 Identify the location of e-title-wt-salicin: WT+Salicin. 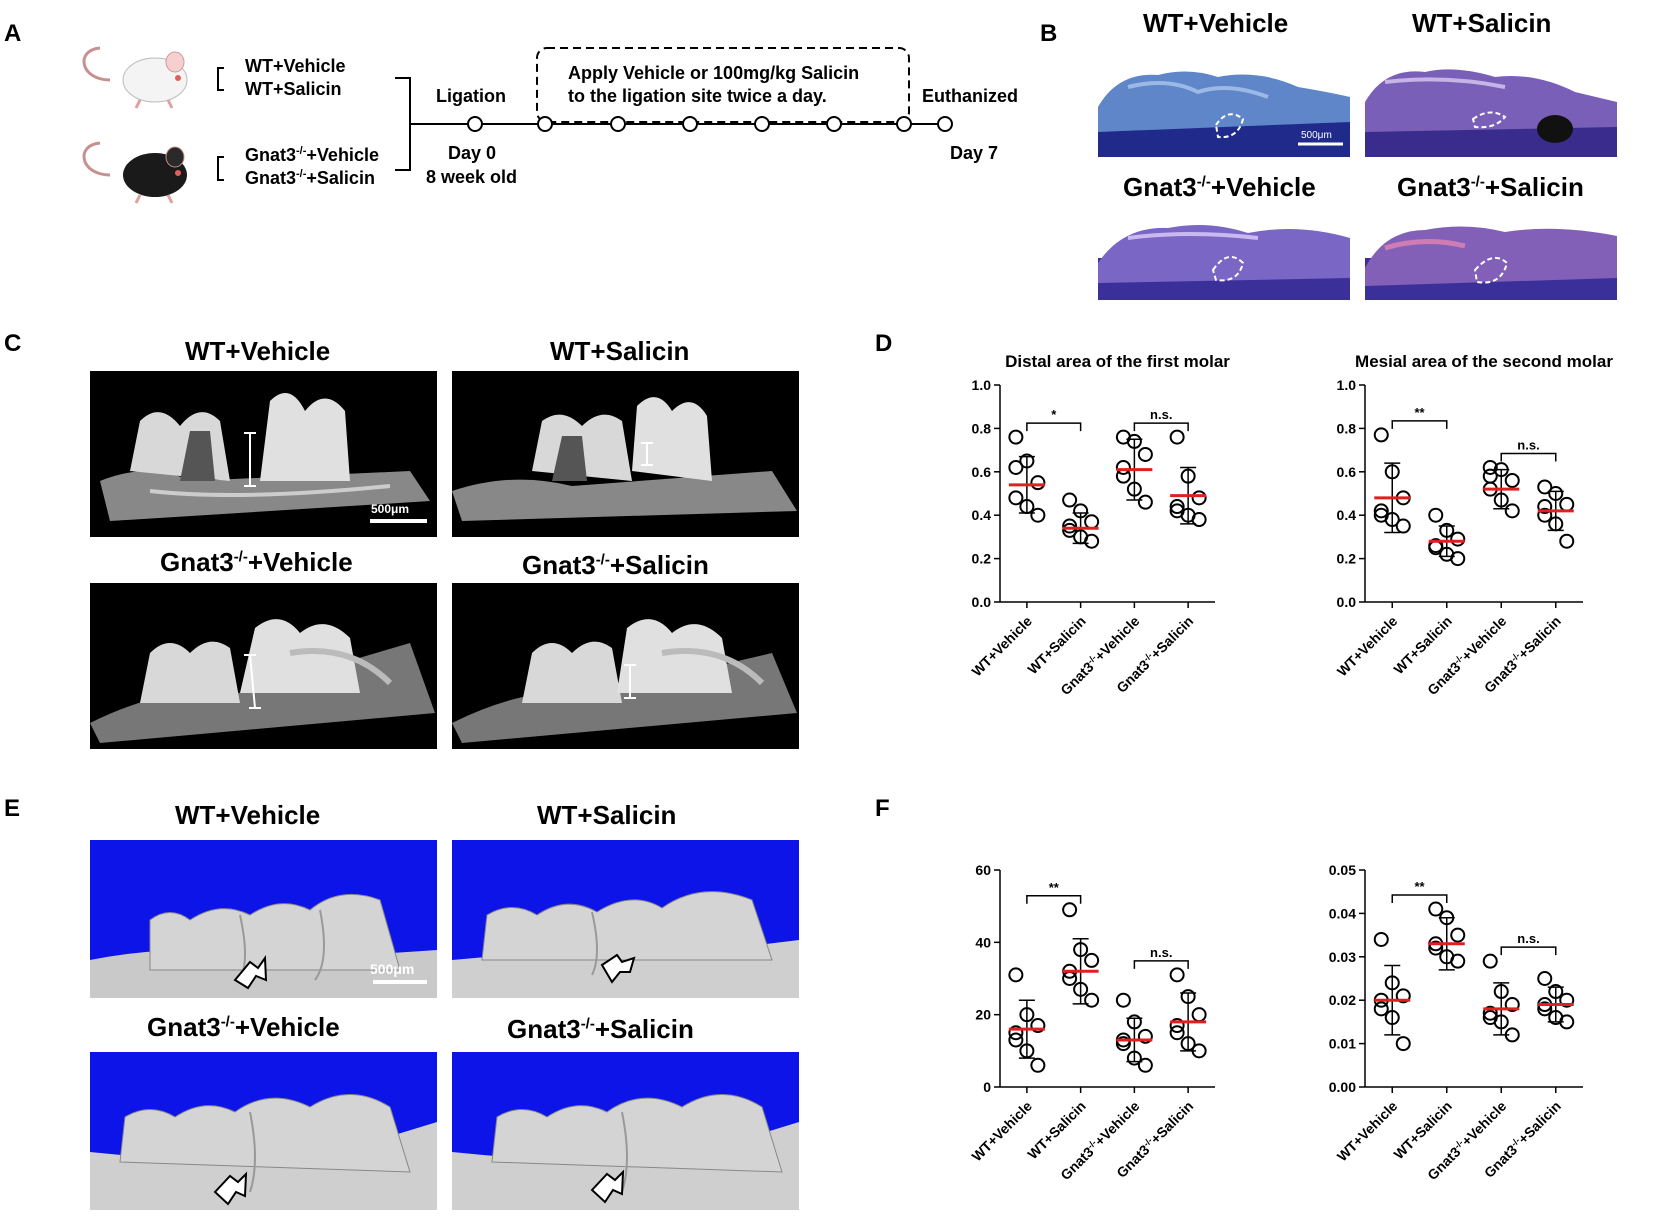
(607, 815).